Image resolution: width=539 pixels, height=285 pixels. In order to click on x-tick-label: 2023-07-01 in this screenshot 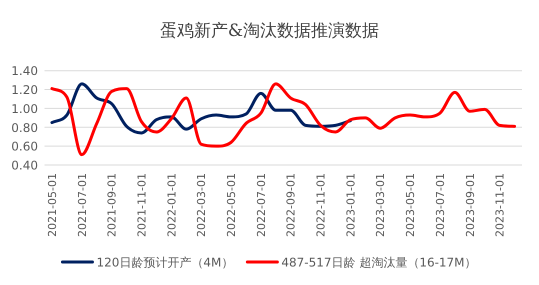, I will do `click(440, 205)`.